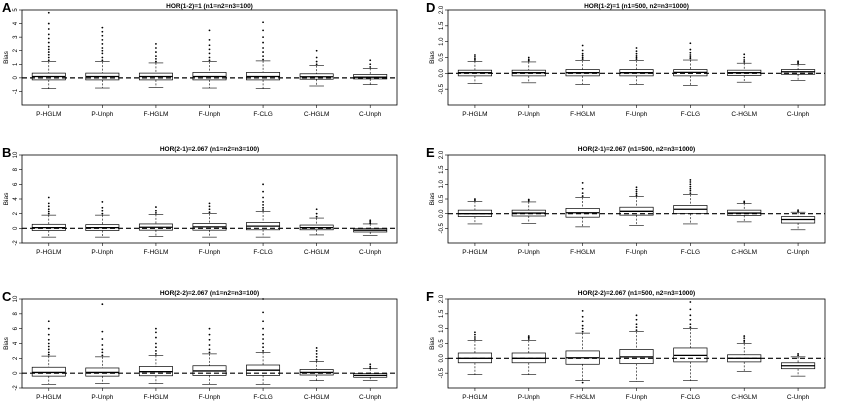  Describe the element at coordinates (16, 199) in the screenshot. I see `y-tick-label: 4` at that location.